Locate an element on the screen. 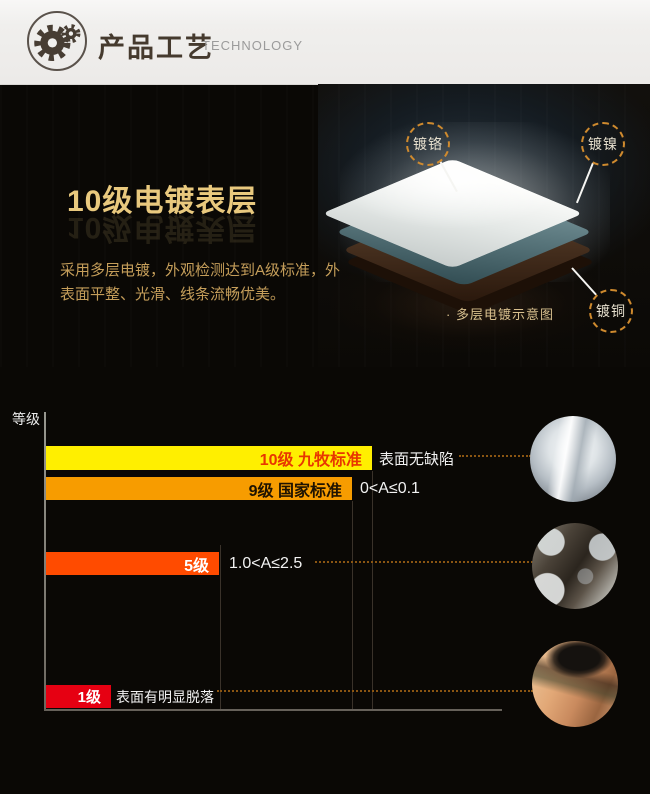  chart-dropline-grade5 is located at coordinates (220, 627).